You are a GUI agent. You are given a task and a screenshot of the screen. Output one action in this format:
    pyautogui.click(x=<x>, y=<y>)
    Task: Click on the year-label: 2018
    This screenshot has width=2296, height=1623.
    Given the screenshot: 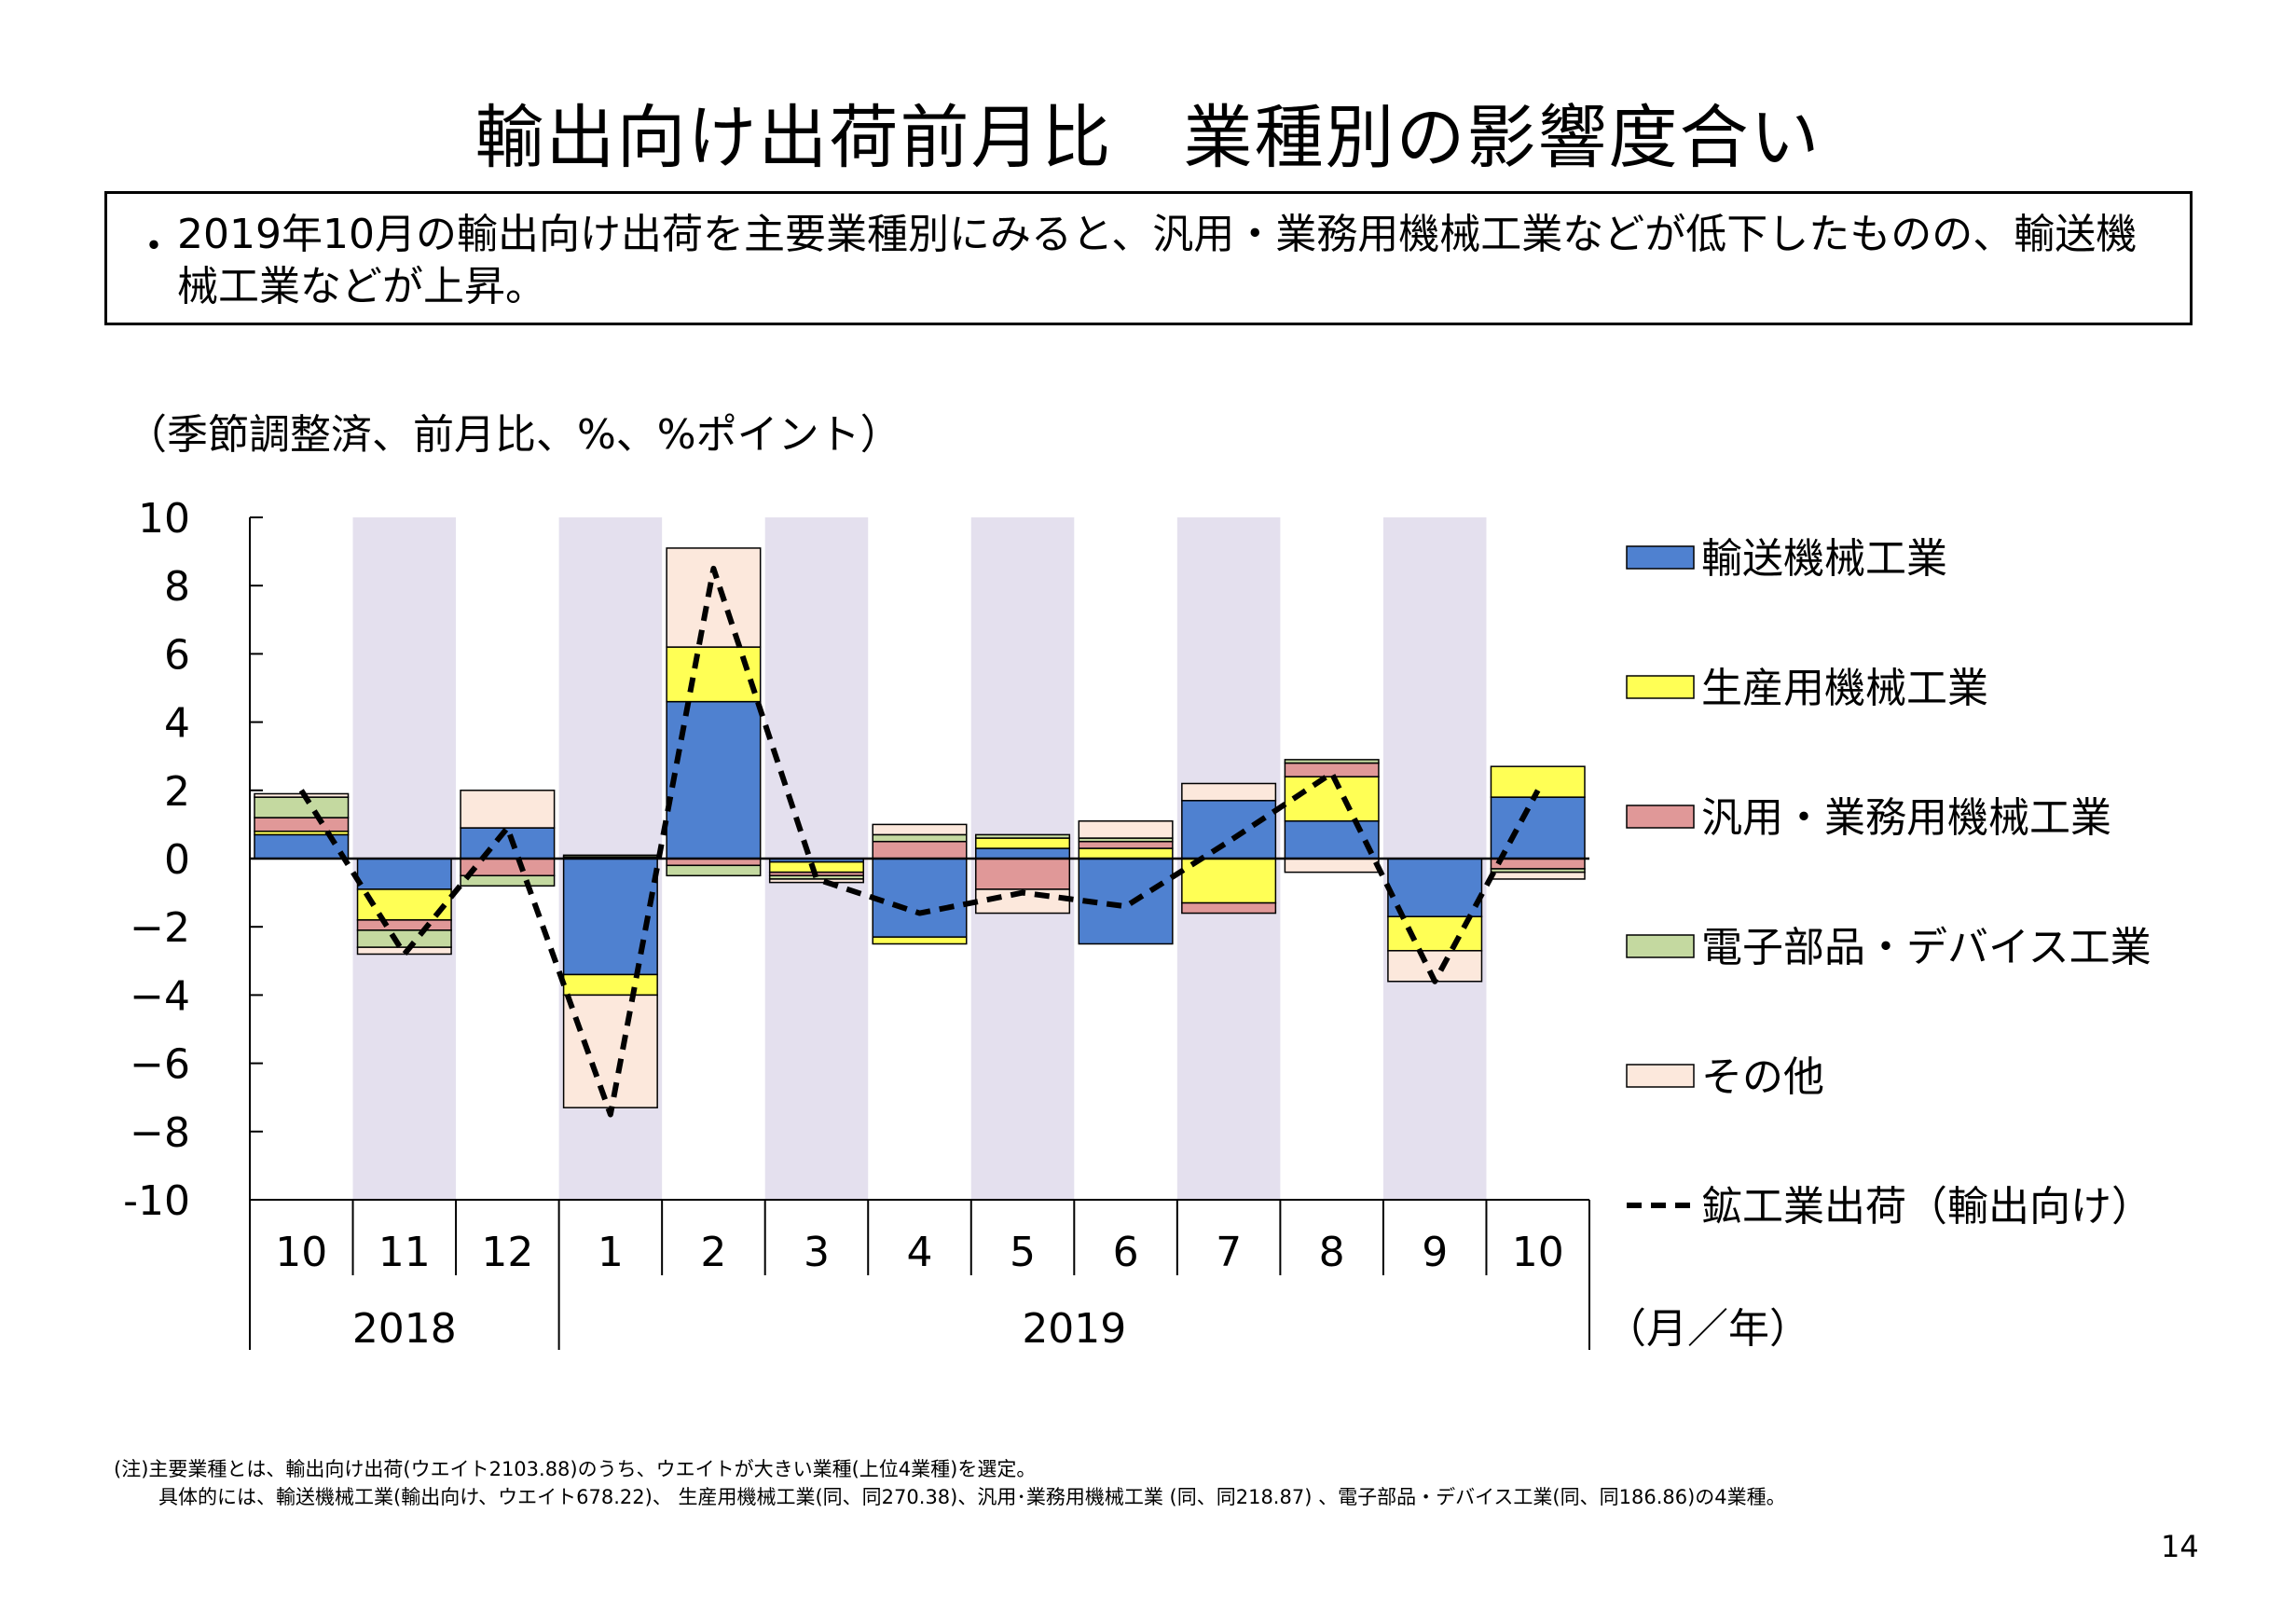 What is the action you would take?
    pyautogui.click(x=404, y=1329)
    